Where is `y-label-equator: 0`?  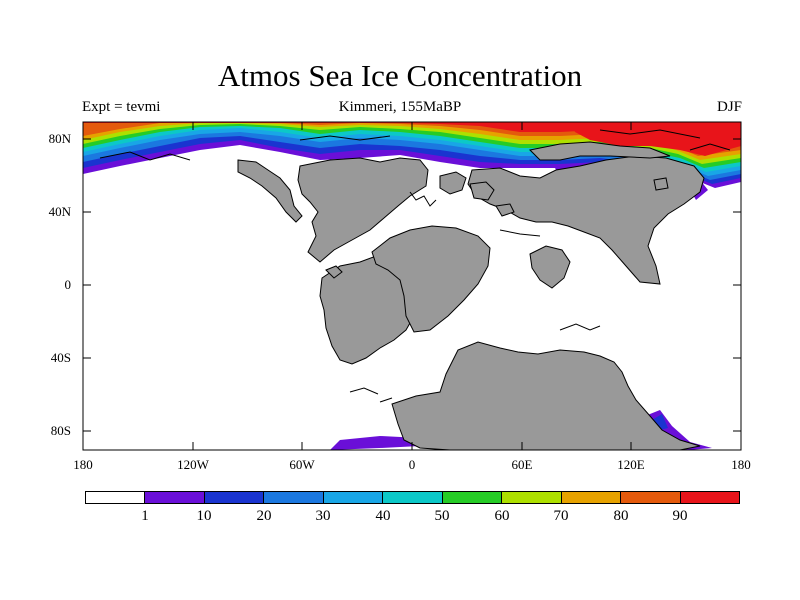
y-label-equator: 0 is located at coordinates (68, 284).